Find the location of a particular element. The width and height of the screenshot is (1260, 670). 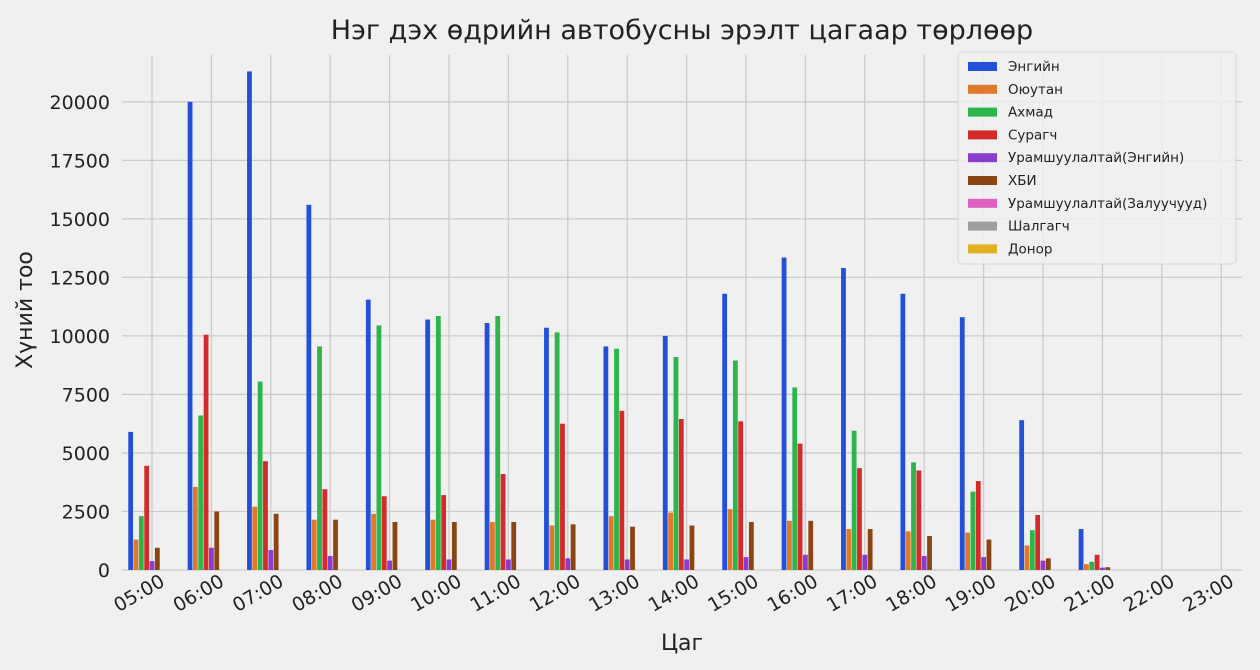

x-tick-label: 05:00 is located at coordinates (139, 593).